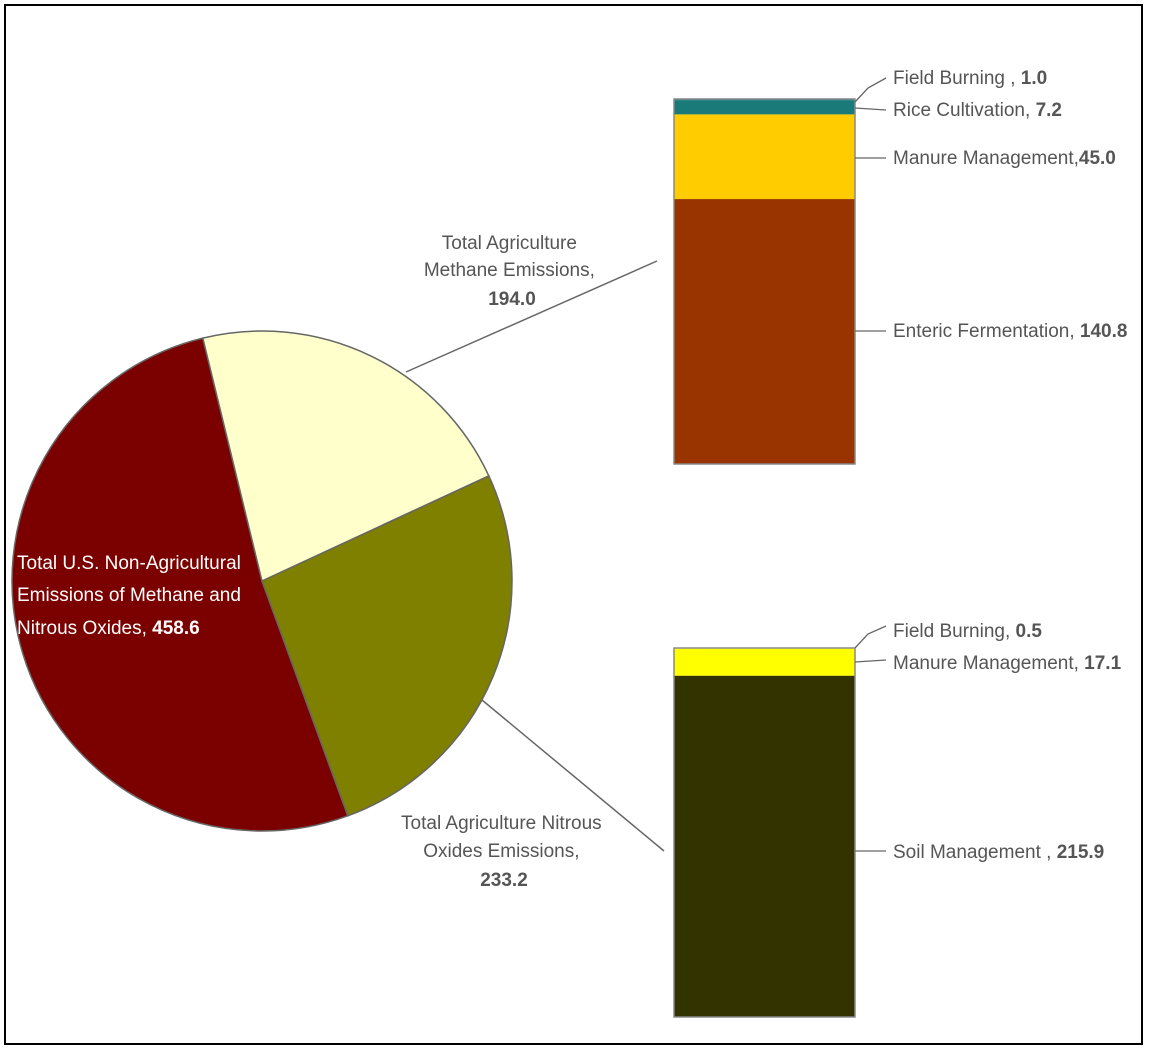 The image size is (1149, 1051). What do you see at coordinates (764, 107) in the screenshot?
I see `bar-segment-rice-cultivation` at bounding box center [764, 107].